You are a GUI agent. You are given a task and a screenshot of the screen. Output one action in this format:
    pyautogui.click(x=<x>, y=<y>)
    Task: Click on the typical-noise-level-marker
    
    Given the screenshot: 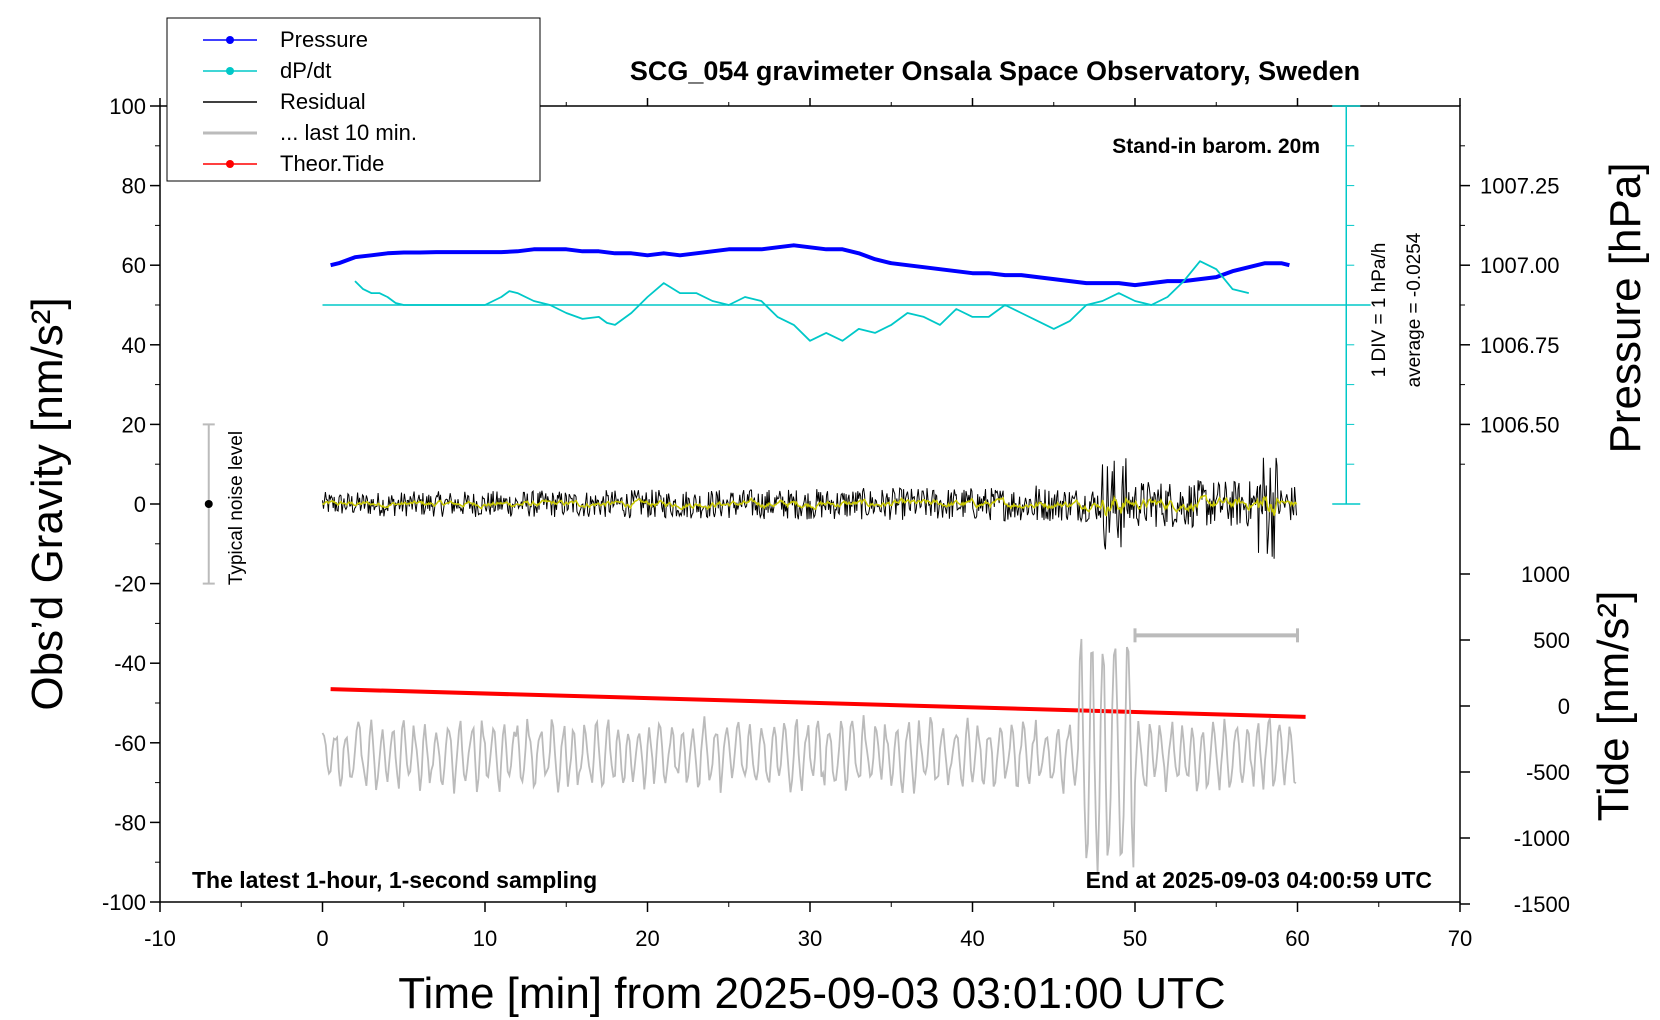 What is the action you would take?
    pyautogui.click(x=208, y=504)
    